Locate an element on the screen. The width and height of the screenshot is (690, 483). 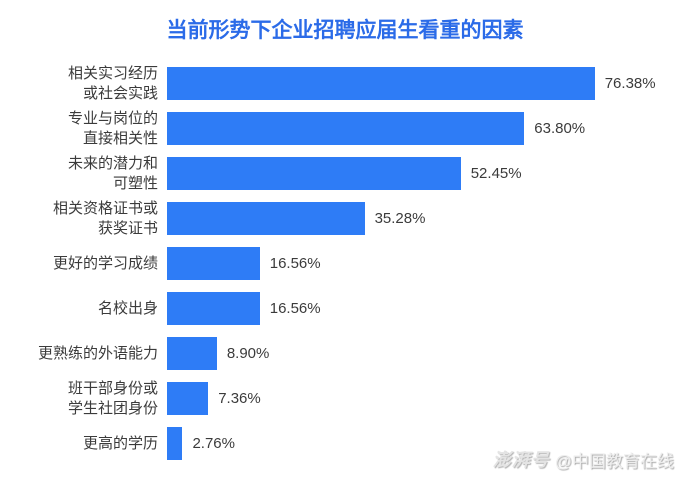
watermark: 澎湃号 @中国教育在线 is located at coordinates (583, 459).